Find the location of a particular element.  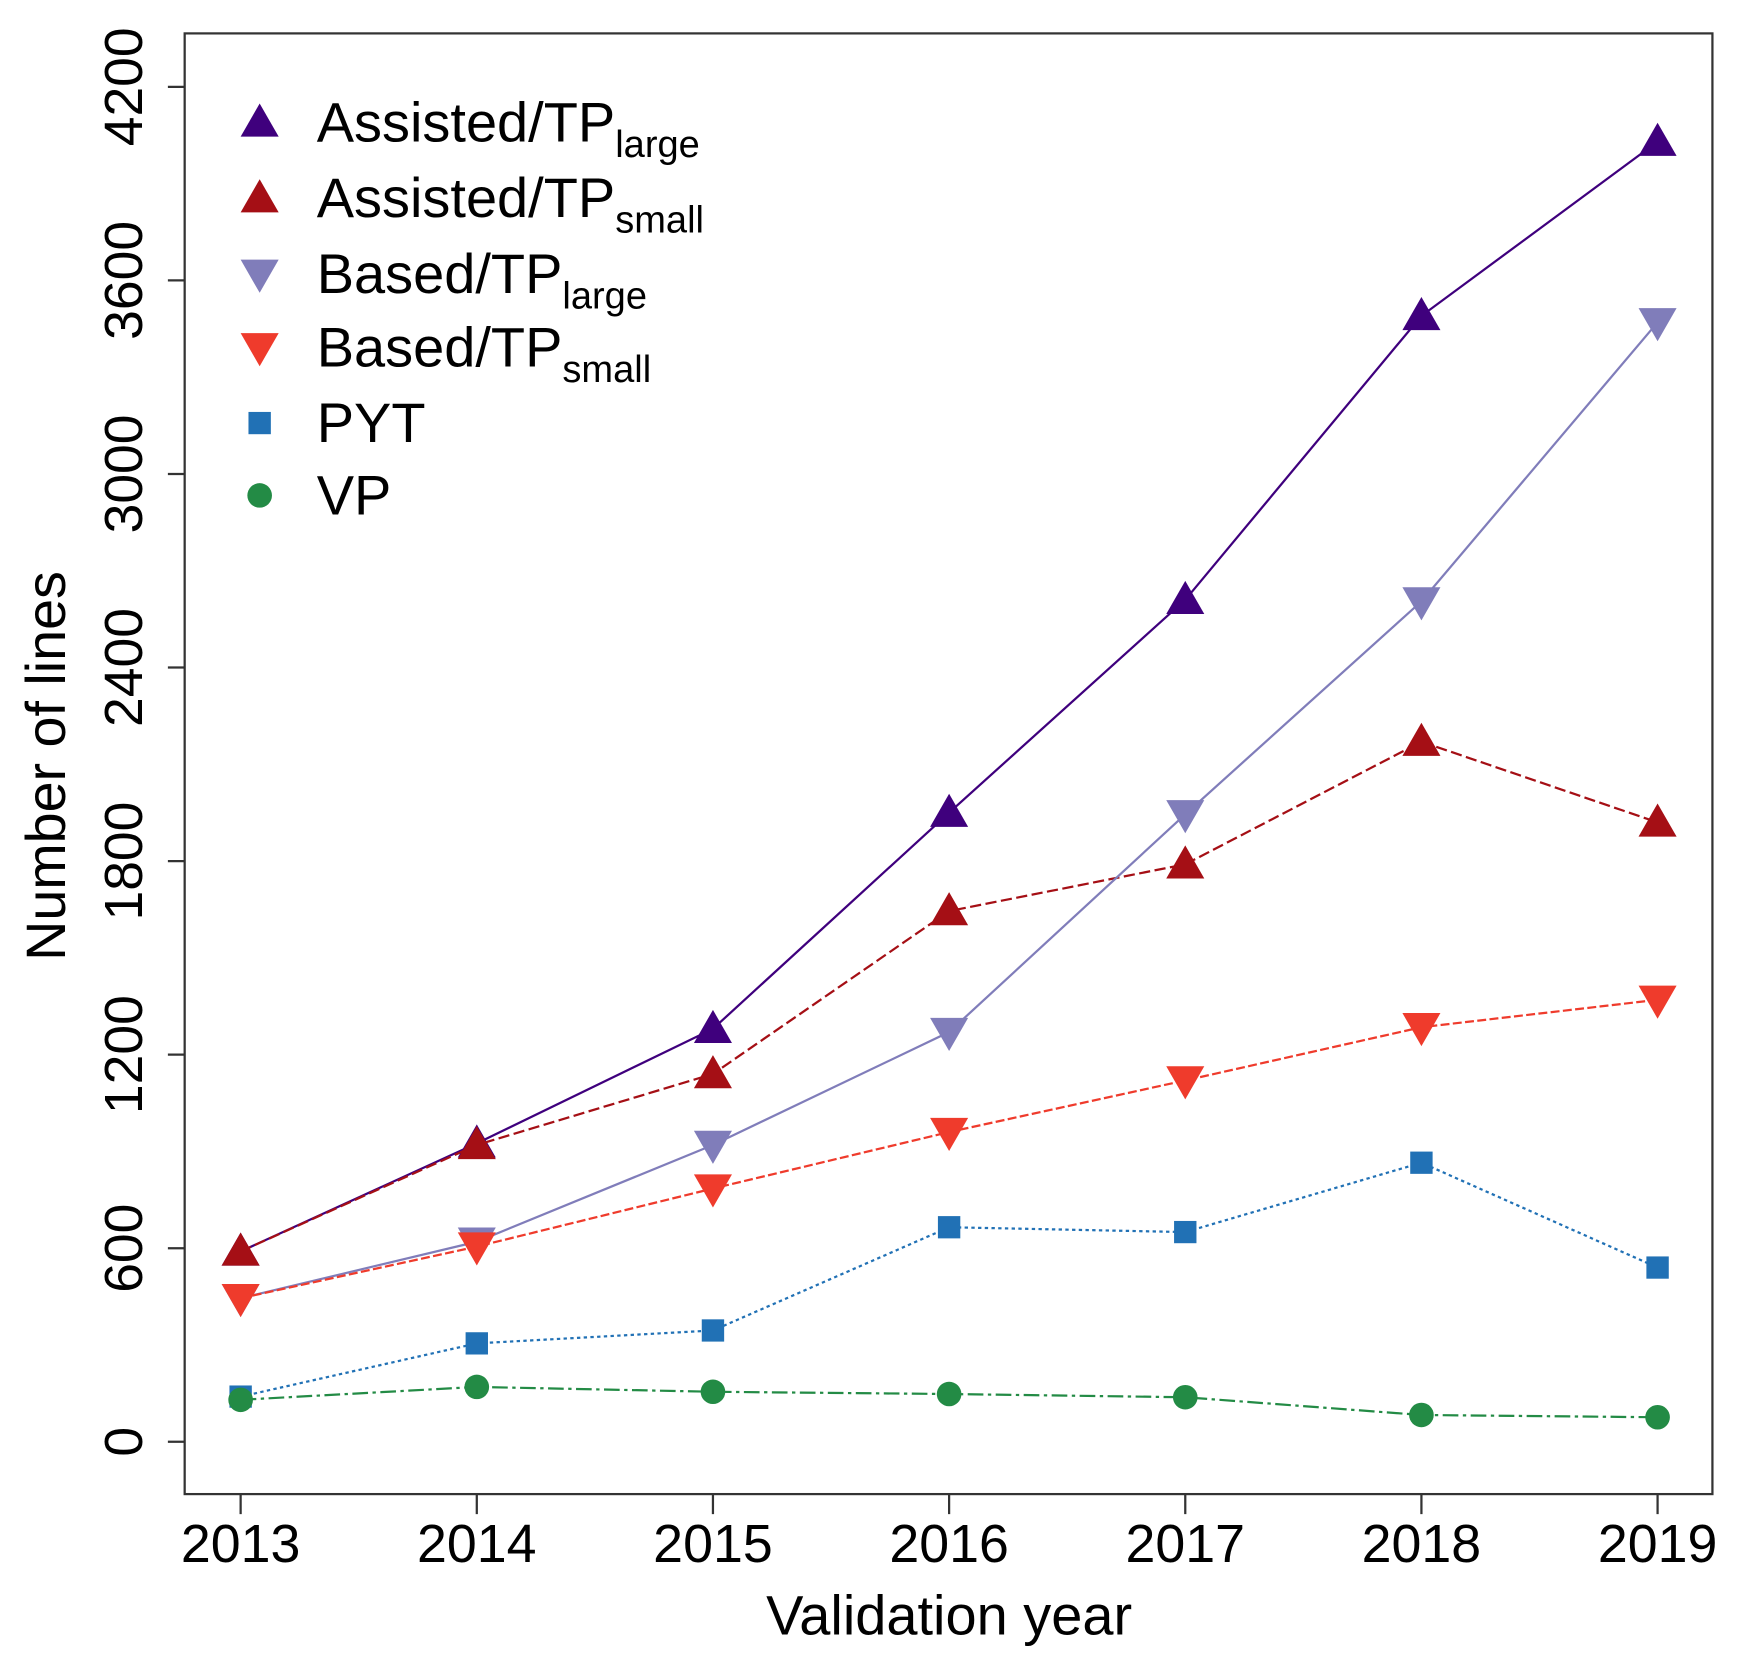

legend-item-vp: VP is located at coordinates (319, 494).